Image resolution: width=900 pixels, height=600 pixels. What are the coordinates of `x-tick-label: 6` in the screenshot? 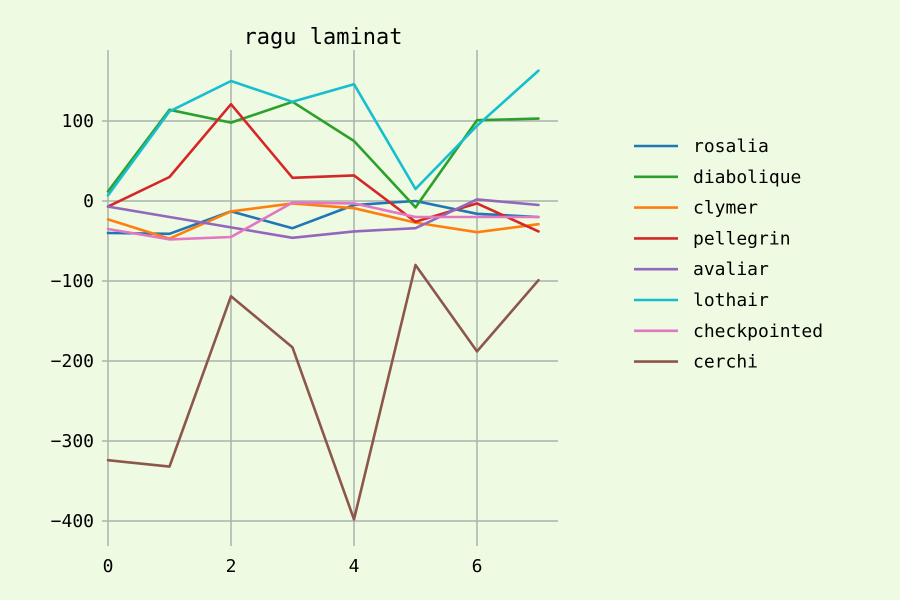 It's located at (477, 566).